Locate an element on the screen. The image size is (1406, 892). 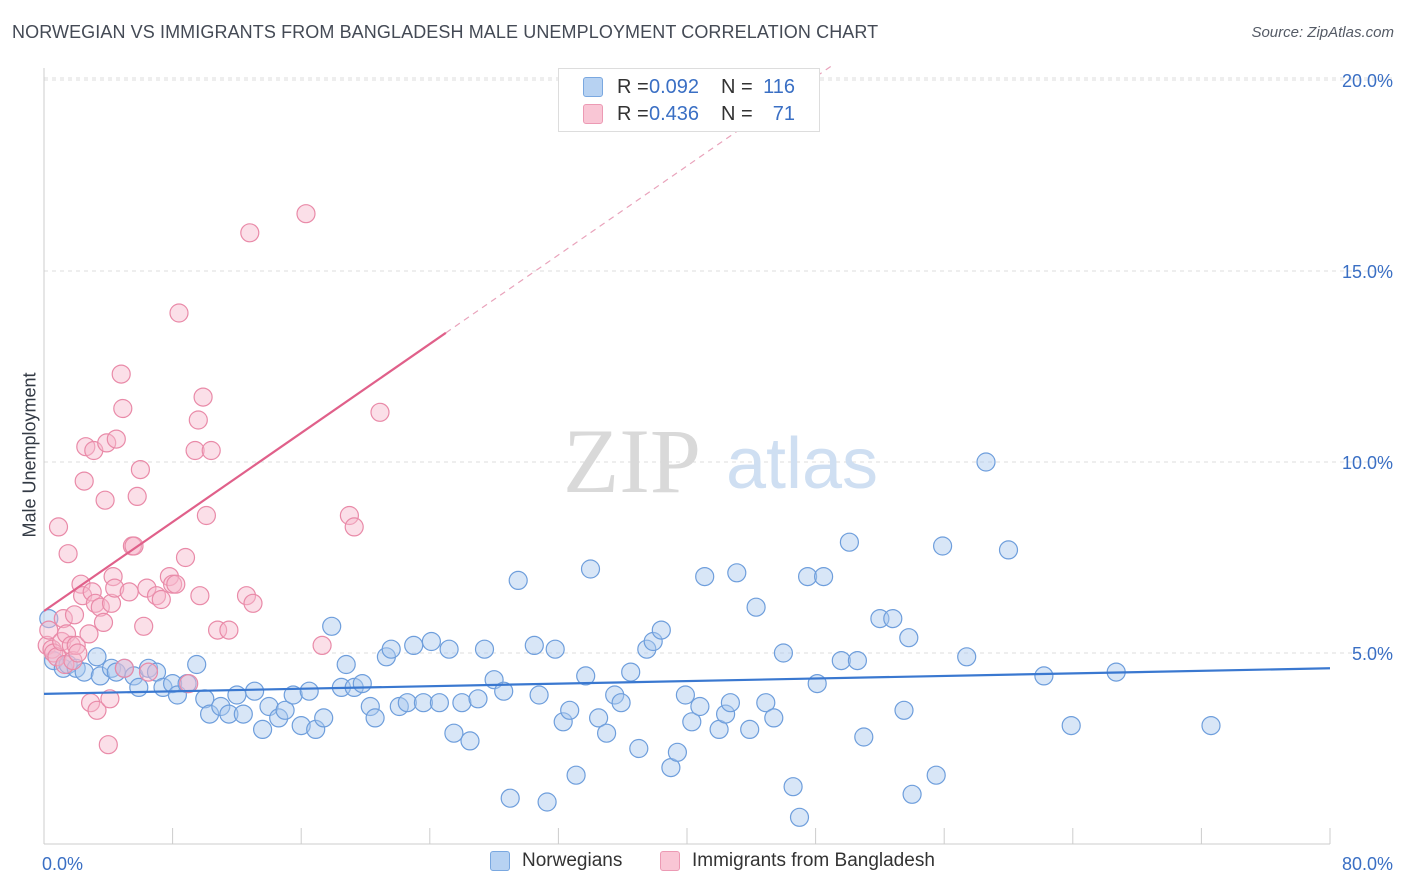
y-tick-label: 5.0% is located at coordinates (1372, 654).